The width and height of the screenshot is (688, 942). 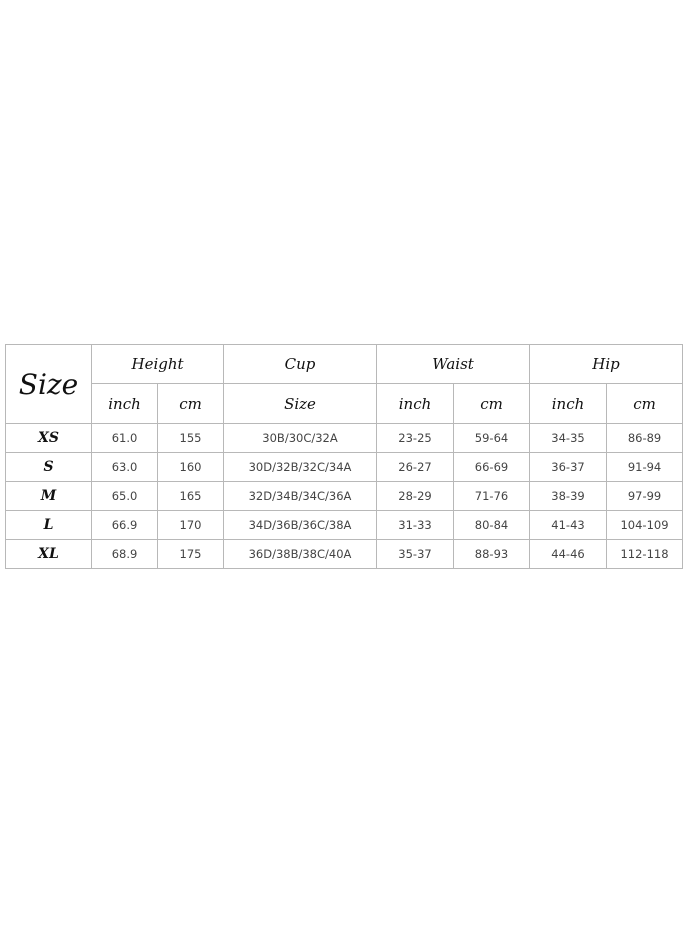 What do you see at coordinates (300, 467) in the screenshot?
I see `cell-cup: 30D/32B/32C/34A` at bounding box center [300, 467].